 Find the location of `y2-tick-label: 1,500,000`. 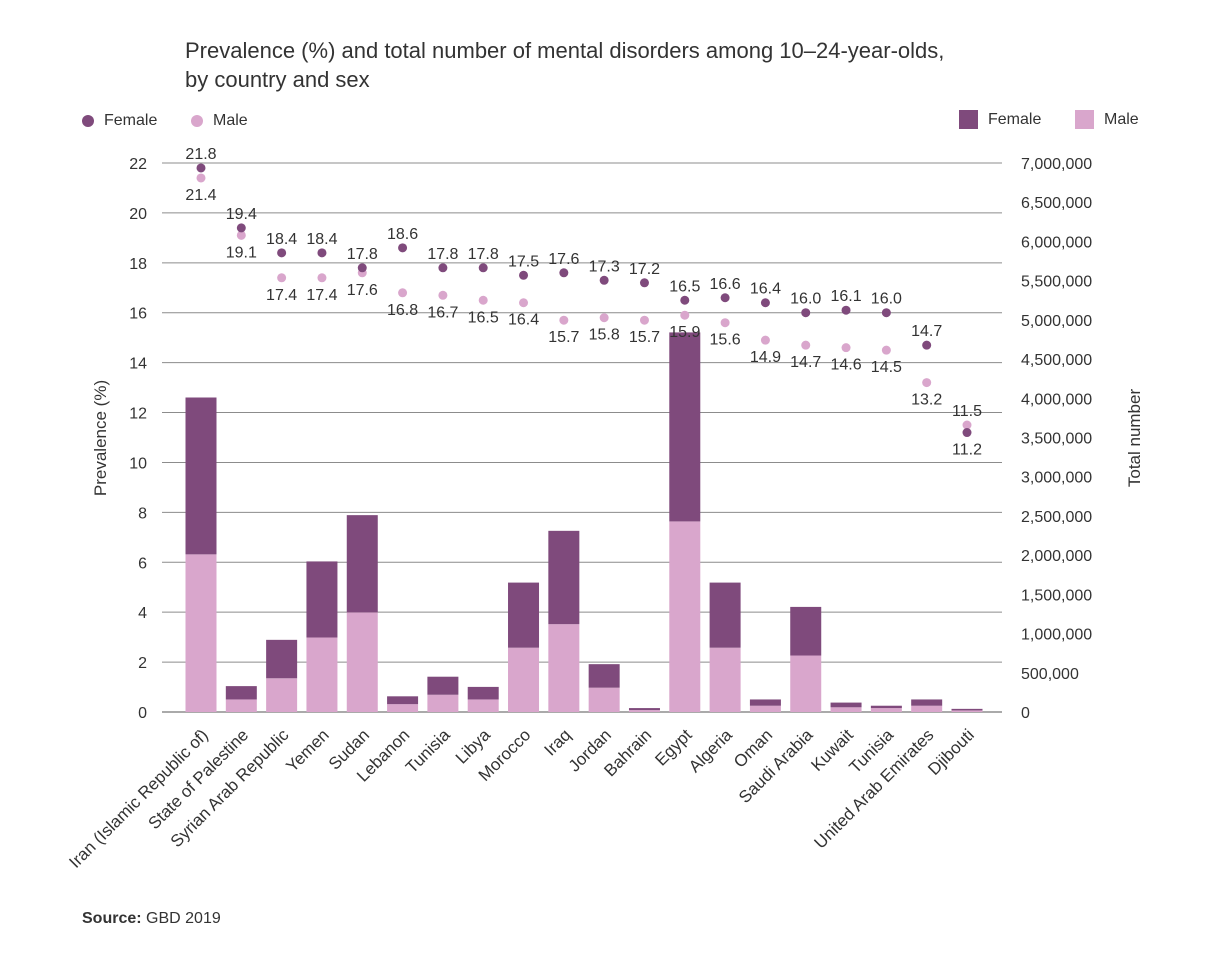

y2-tick-label: 1,500,000 is located at coordinates (1056, 595).